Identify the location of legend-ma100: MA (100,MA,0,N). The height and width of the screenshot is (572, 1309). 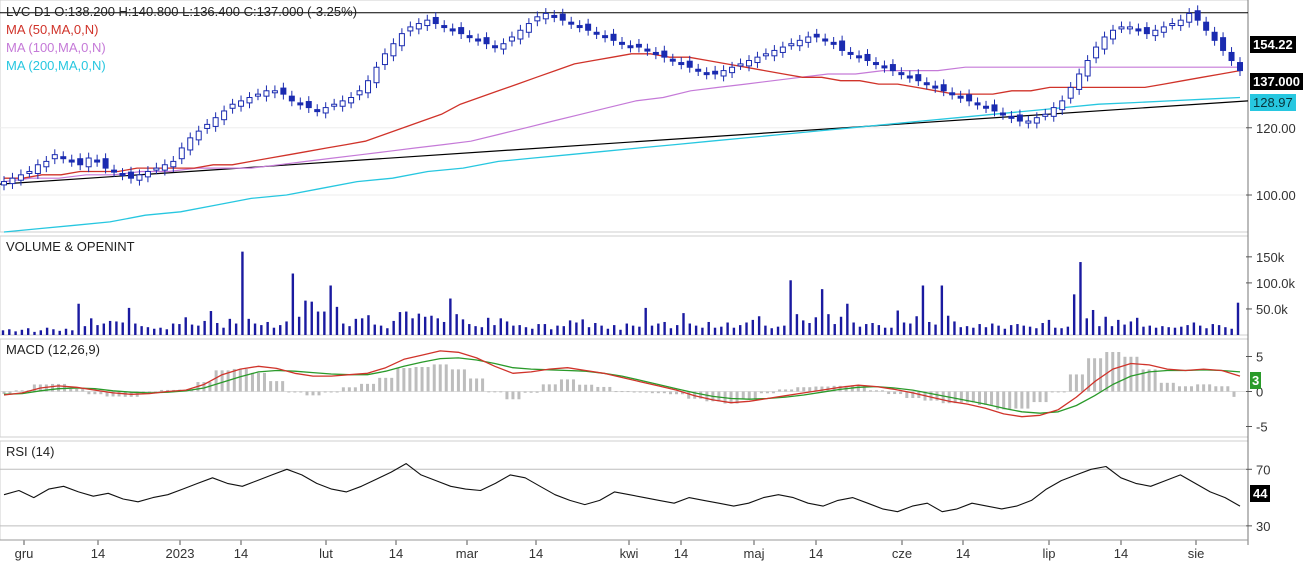
(56, 47).